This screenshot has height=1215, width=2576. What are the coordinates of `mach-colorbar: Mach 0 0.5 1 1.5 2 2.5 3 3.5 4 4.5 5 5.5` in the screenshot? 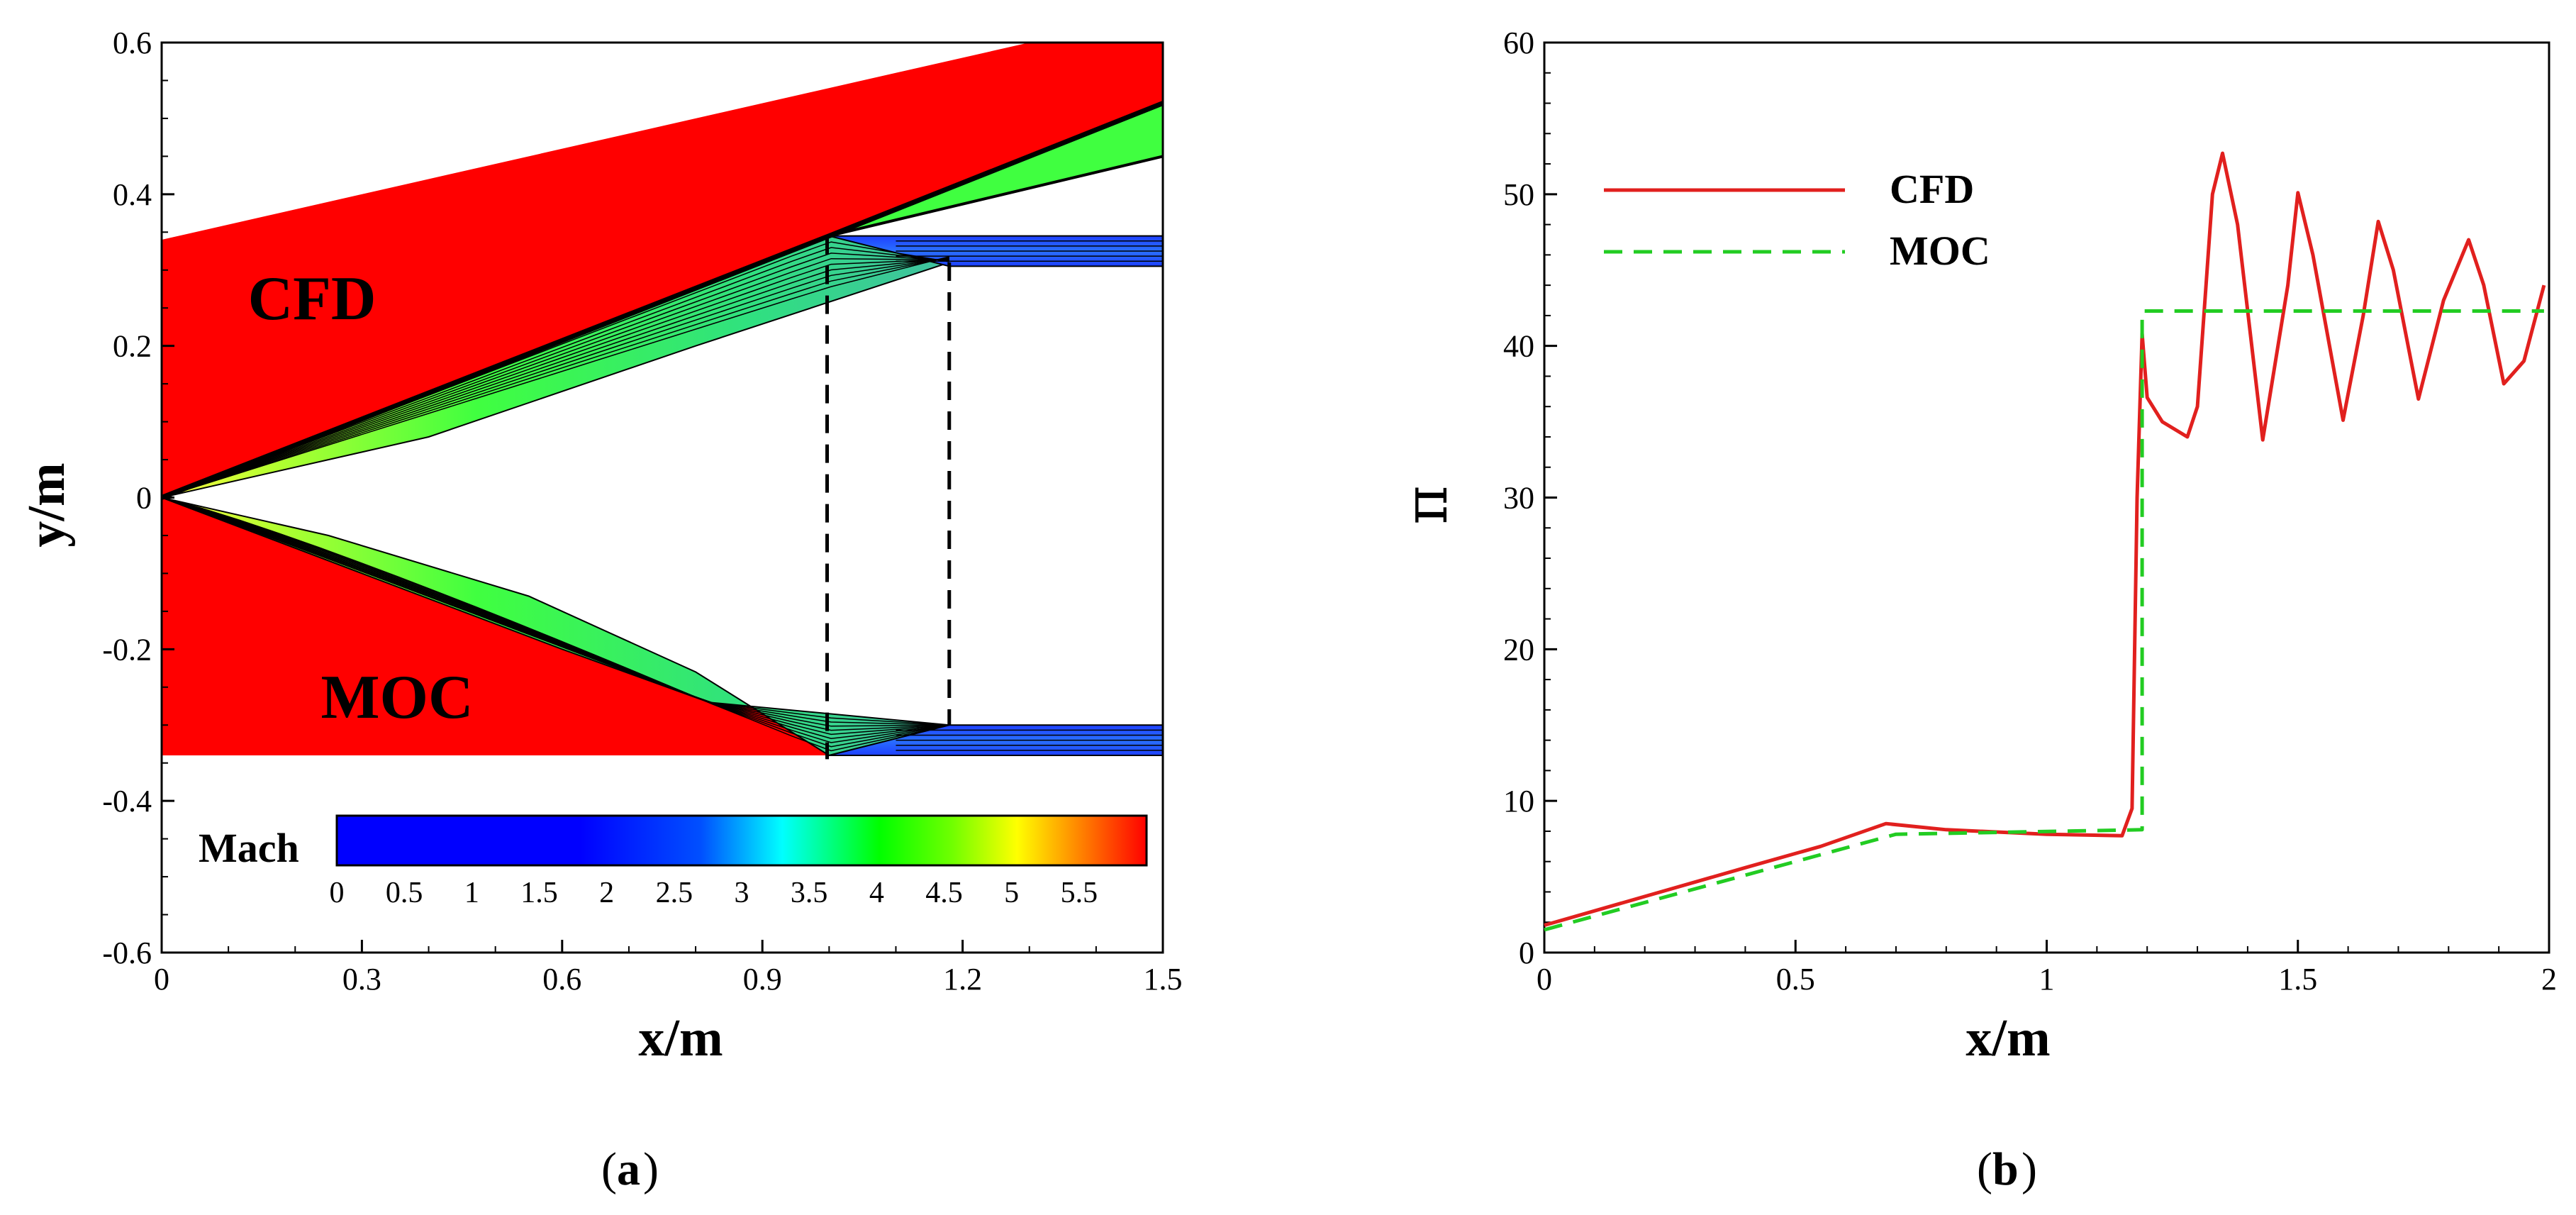 It's located at (673, 862).